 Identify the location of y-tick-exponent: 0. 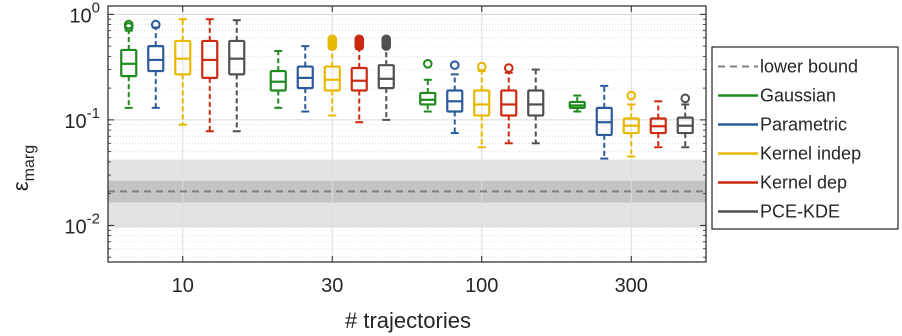
(96, 8).